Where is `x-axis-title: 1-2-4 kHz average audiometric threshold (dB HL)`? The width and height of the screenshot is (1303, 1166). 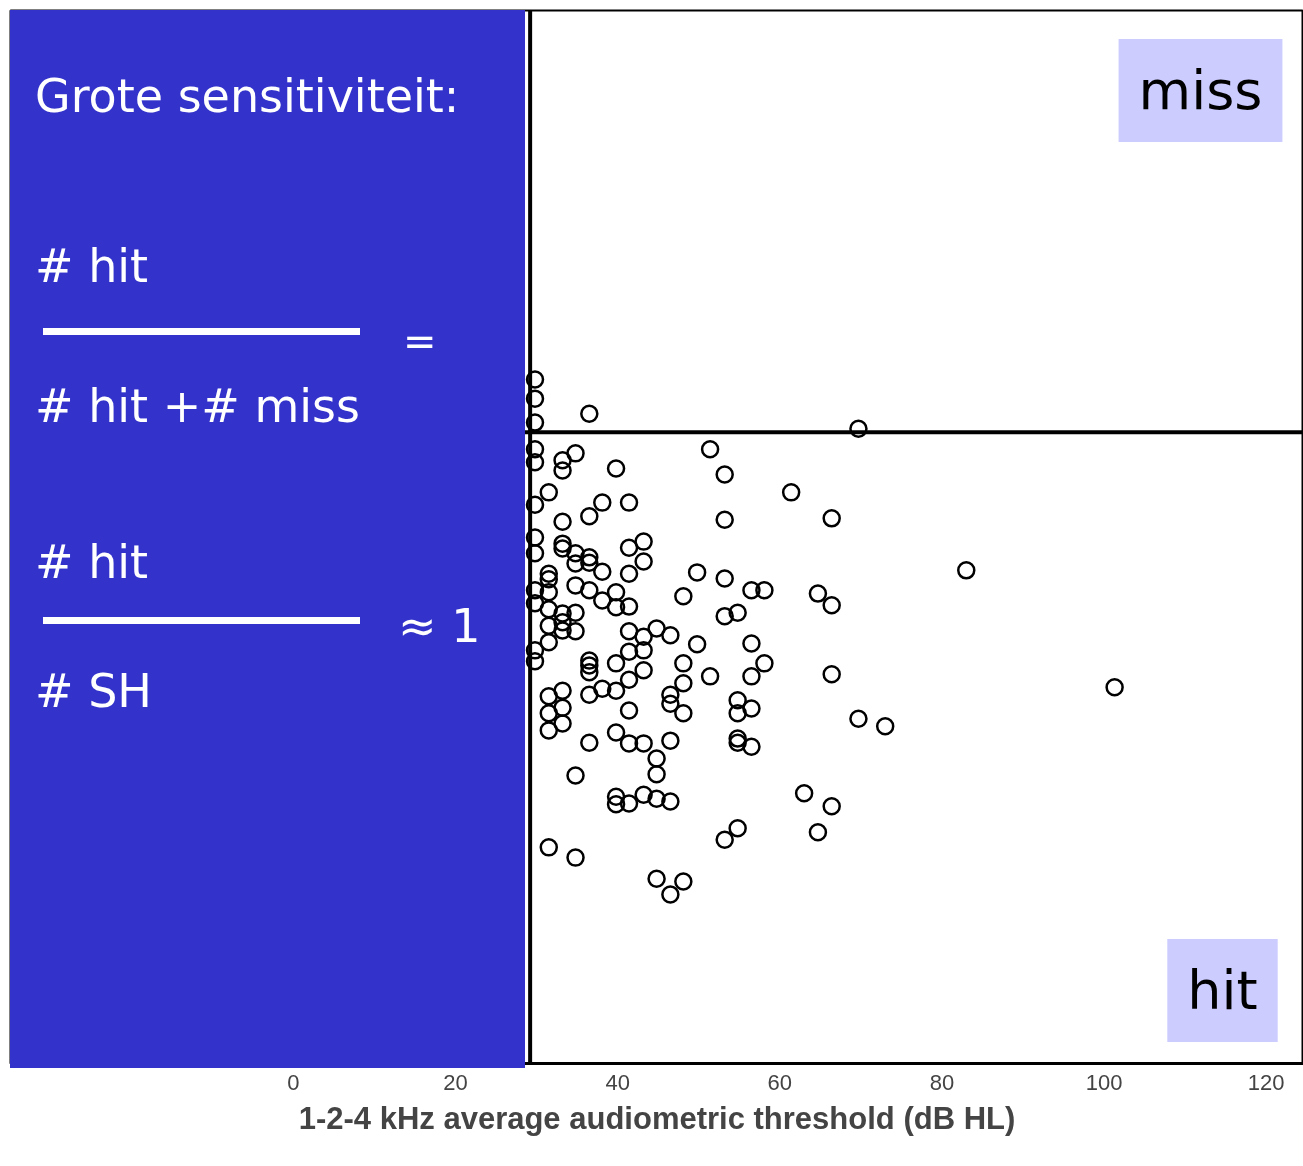 x-axis-title: 1-2-4 kHz average audiometric threshold (dB HL) is located at coordinates (657, 1118).